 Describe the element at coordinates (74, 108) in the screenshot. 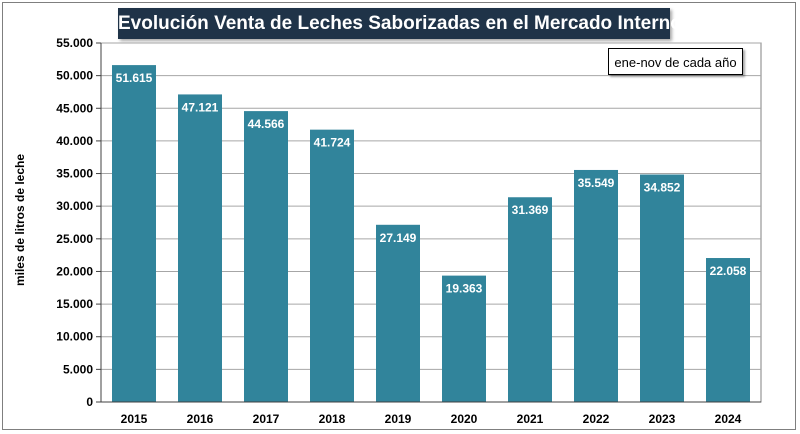

I see `y-tick-label: 45.000` at that location.